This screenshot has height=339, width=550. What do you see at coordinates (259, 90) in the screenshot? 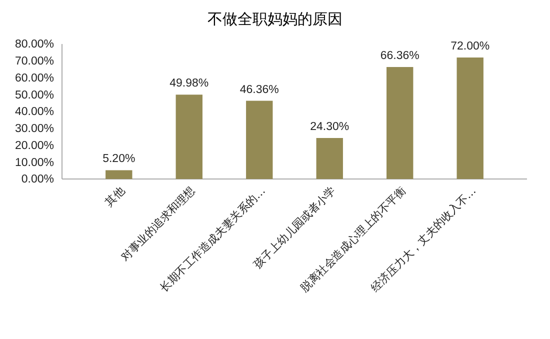
I see `data-label: 46.36%` at bounding box center [259, 90].